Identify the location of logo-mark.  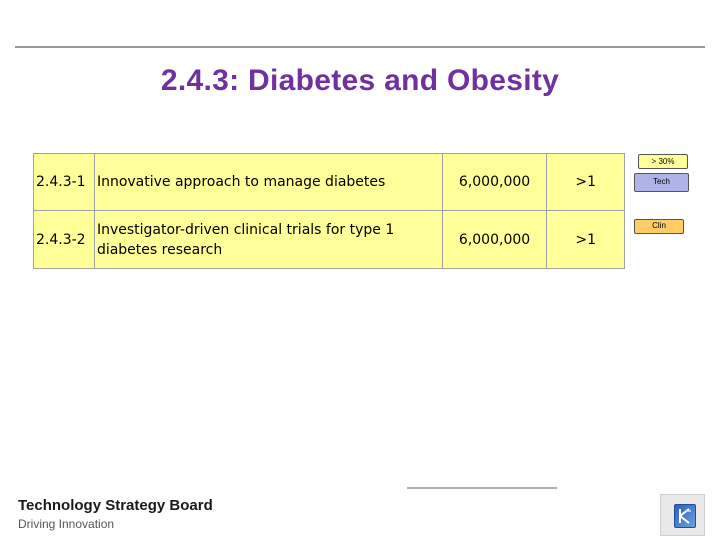
(685, 516).